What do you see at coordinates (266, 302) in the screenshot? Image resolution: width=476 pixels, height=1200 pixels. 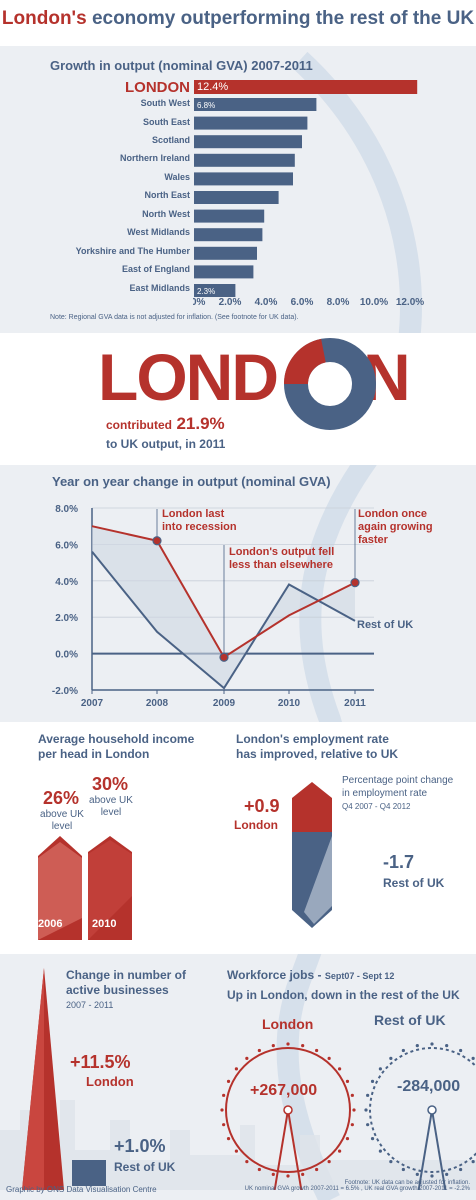 I see `gva-tick-2: 4.0%` at bounding box center [266, 302].